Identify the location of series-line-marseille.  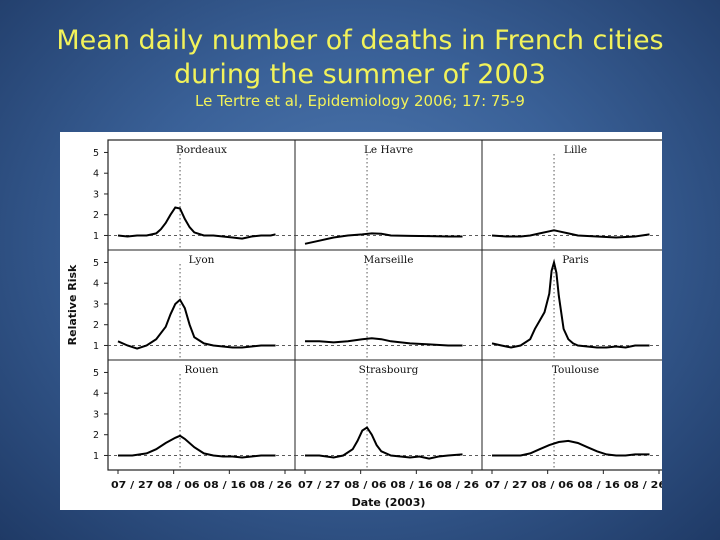
(384, 342).